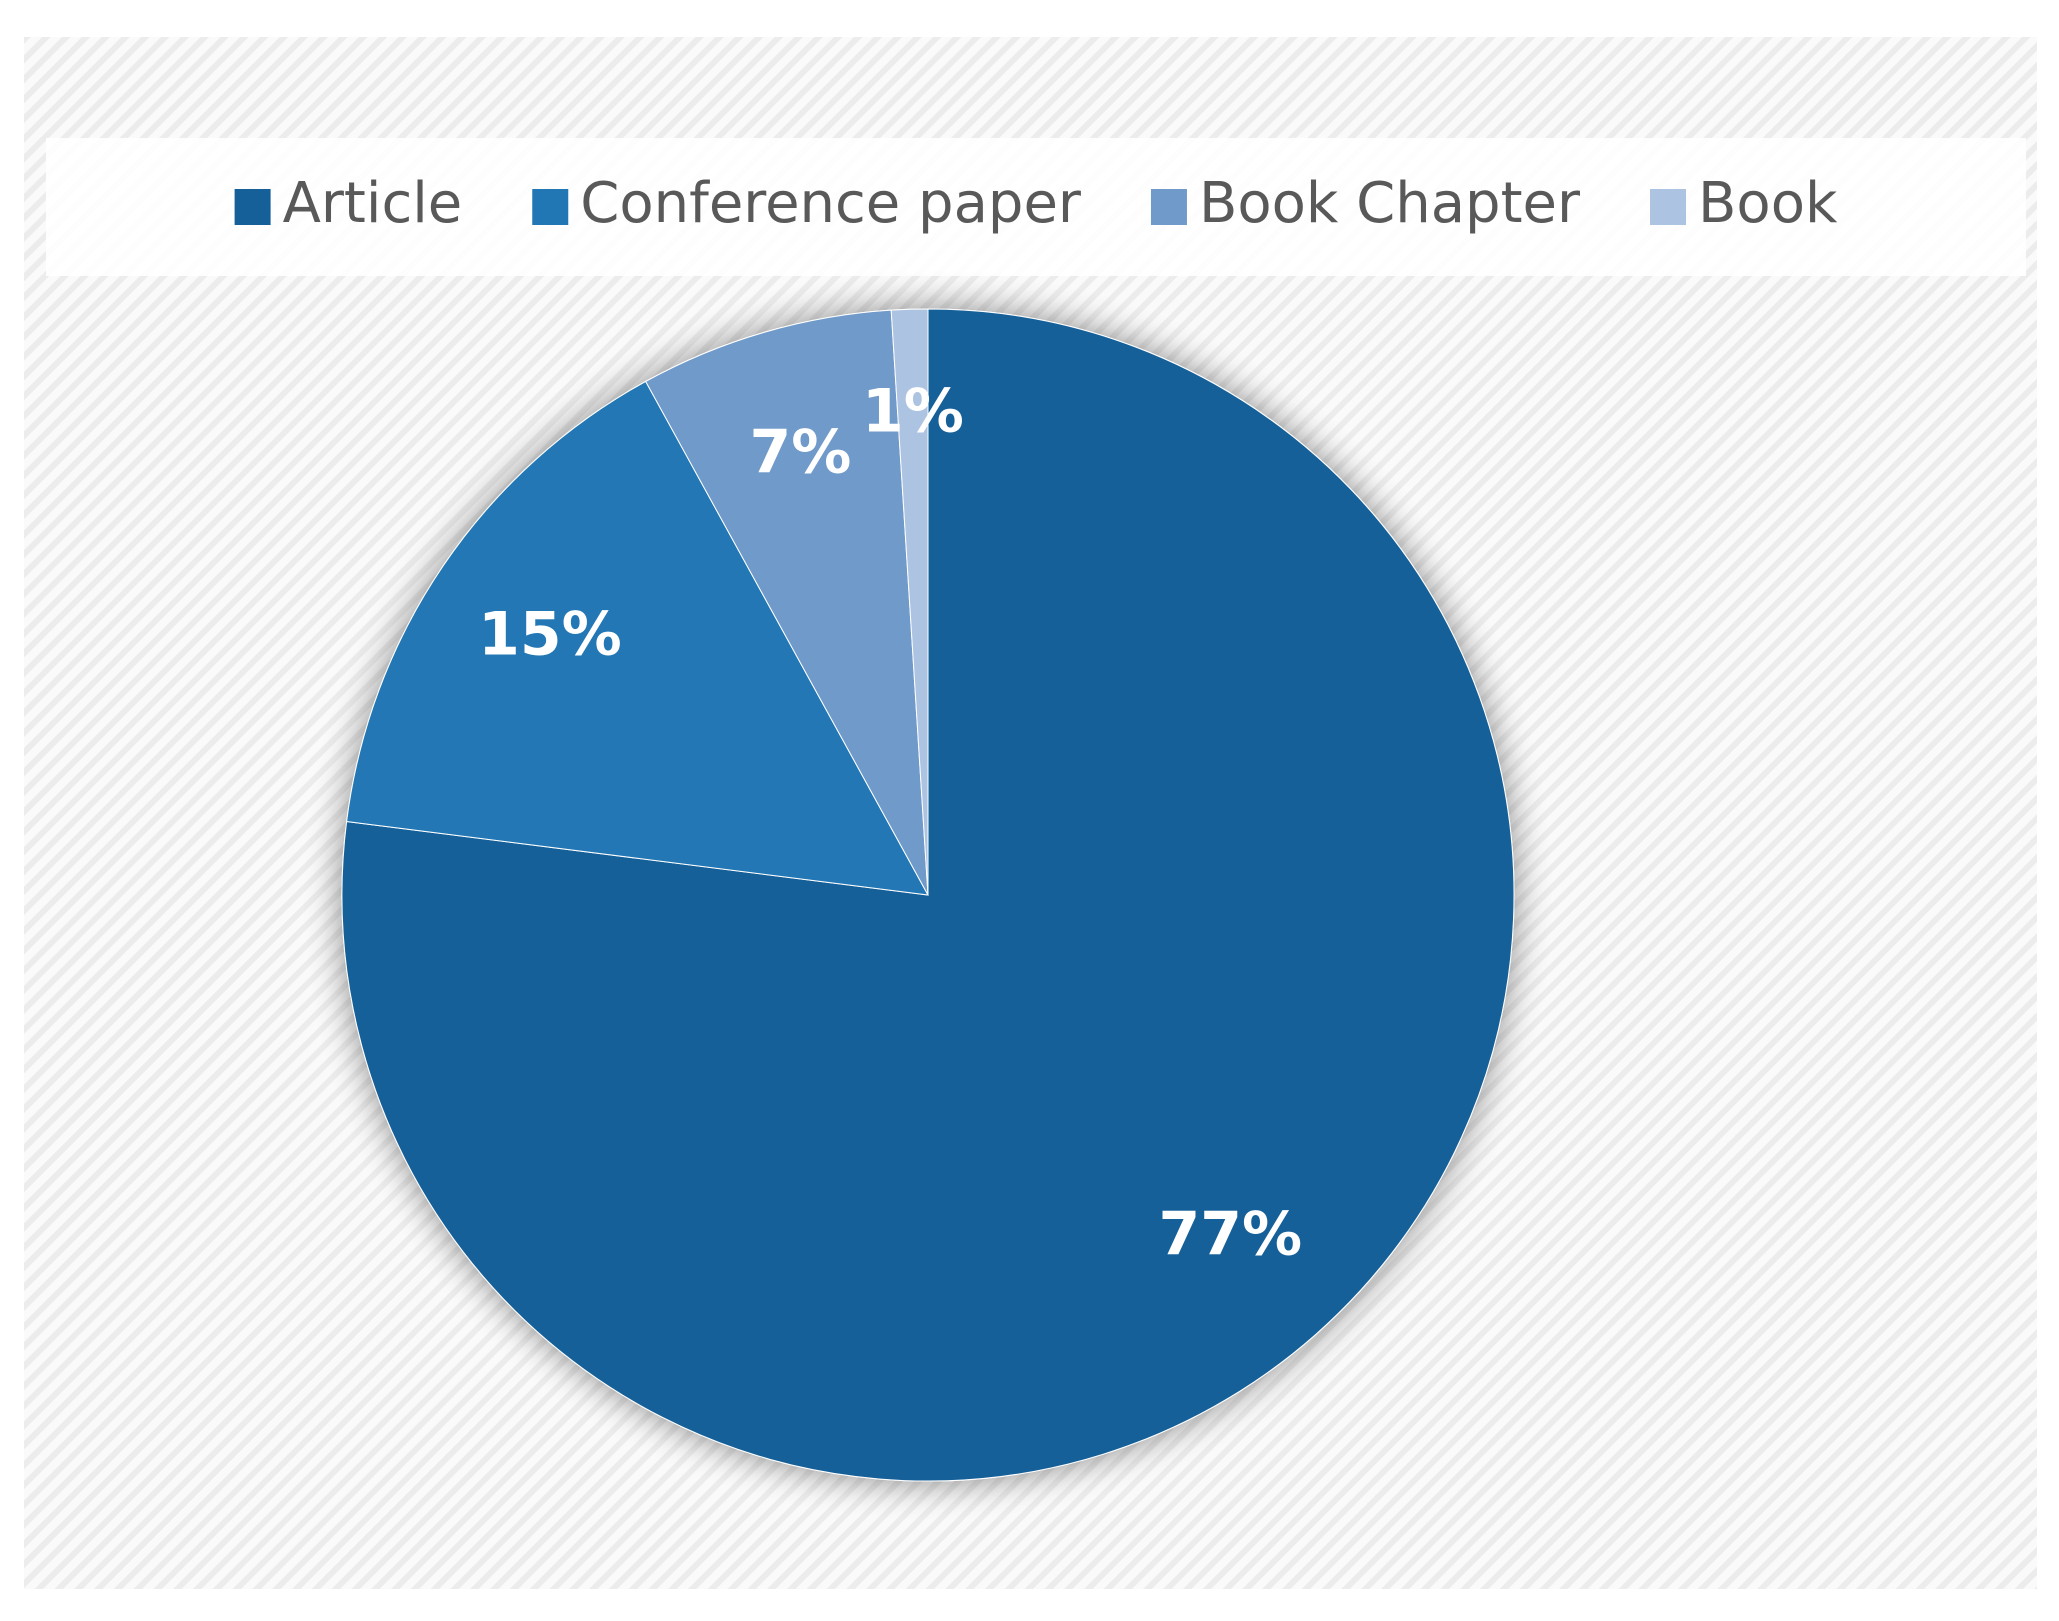 Image resolution: width=2059 pixels, height=1621 pixels. Describe the element at coordinates (801, 453) in the screenshot. I see `data-label: 7%` at that location.